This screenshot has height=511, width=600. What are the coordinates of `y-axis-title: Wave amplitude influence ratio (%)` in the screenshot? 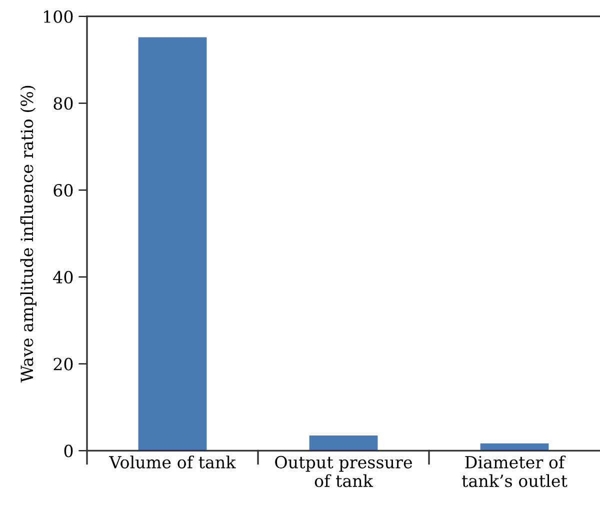 It's located at (28, 234).